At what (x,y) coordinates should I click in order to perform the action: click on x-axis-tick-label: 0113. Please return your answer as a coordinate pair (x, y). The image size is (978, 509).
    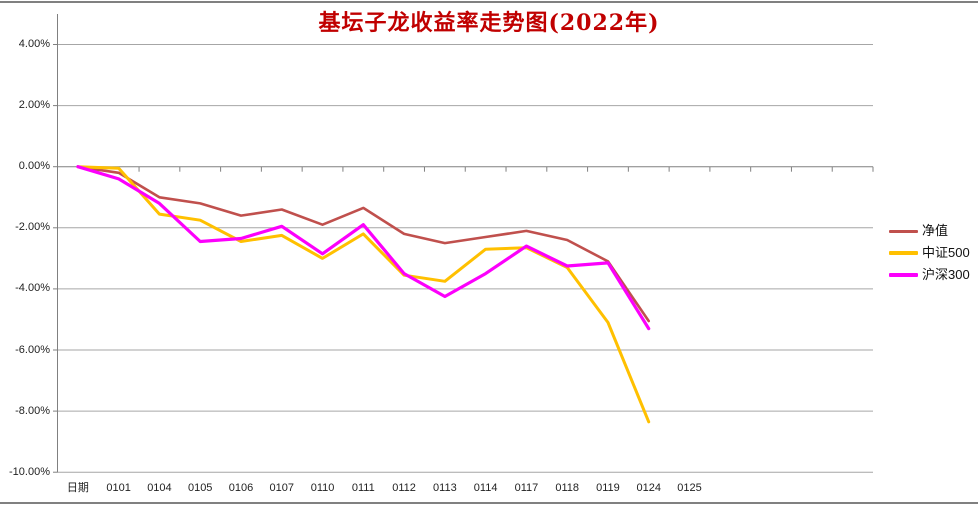
    Looking at the image, I should click on (445, 488).